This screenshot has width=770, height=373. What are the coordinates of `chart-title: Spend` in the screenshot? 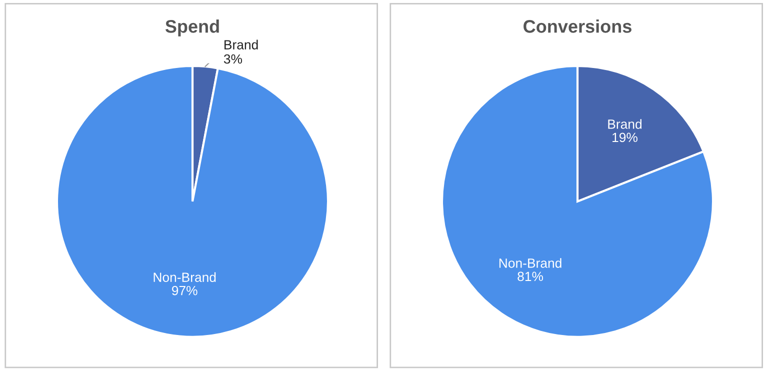 It's located at (192, 28).